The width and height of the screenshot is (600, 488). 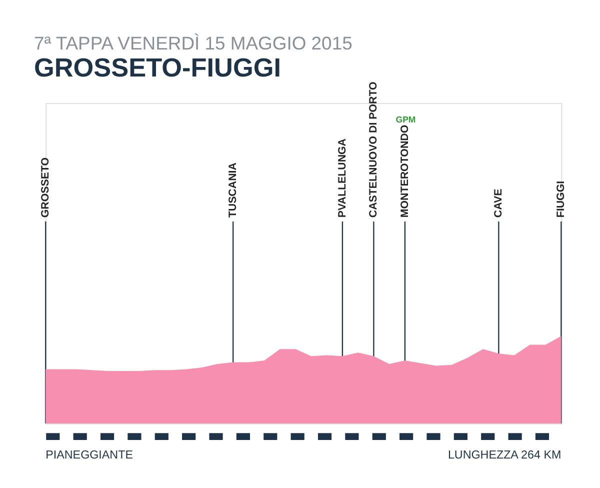 I want to click on chart-title: 7ª TAPPA VENERDÌ 15 MAGGIO 2015, so click(x=193, y=43).